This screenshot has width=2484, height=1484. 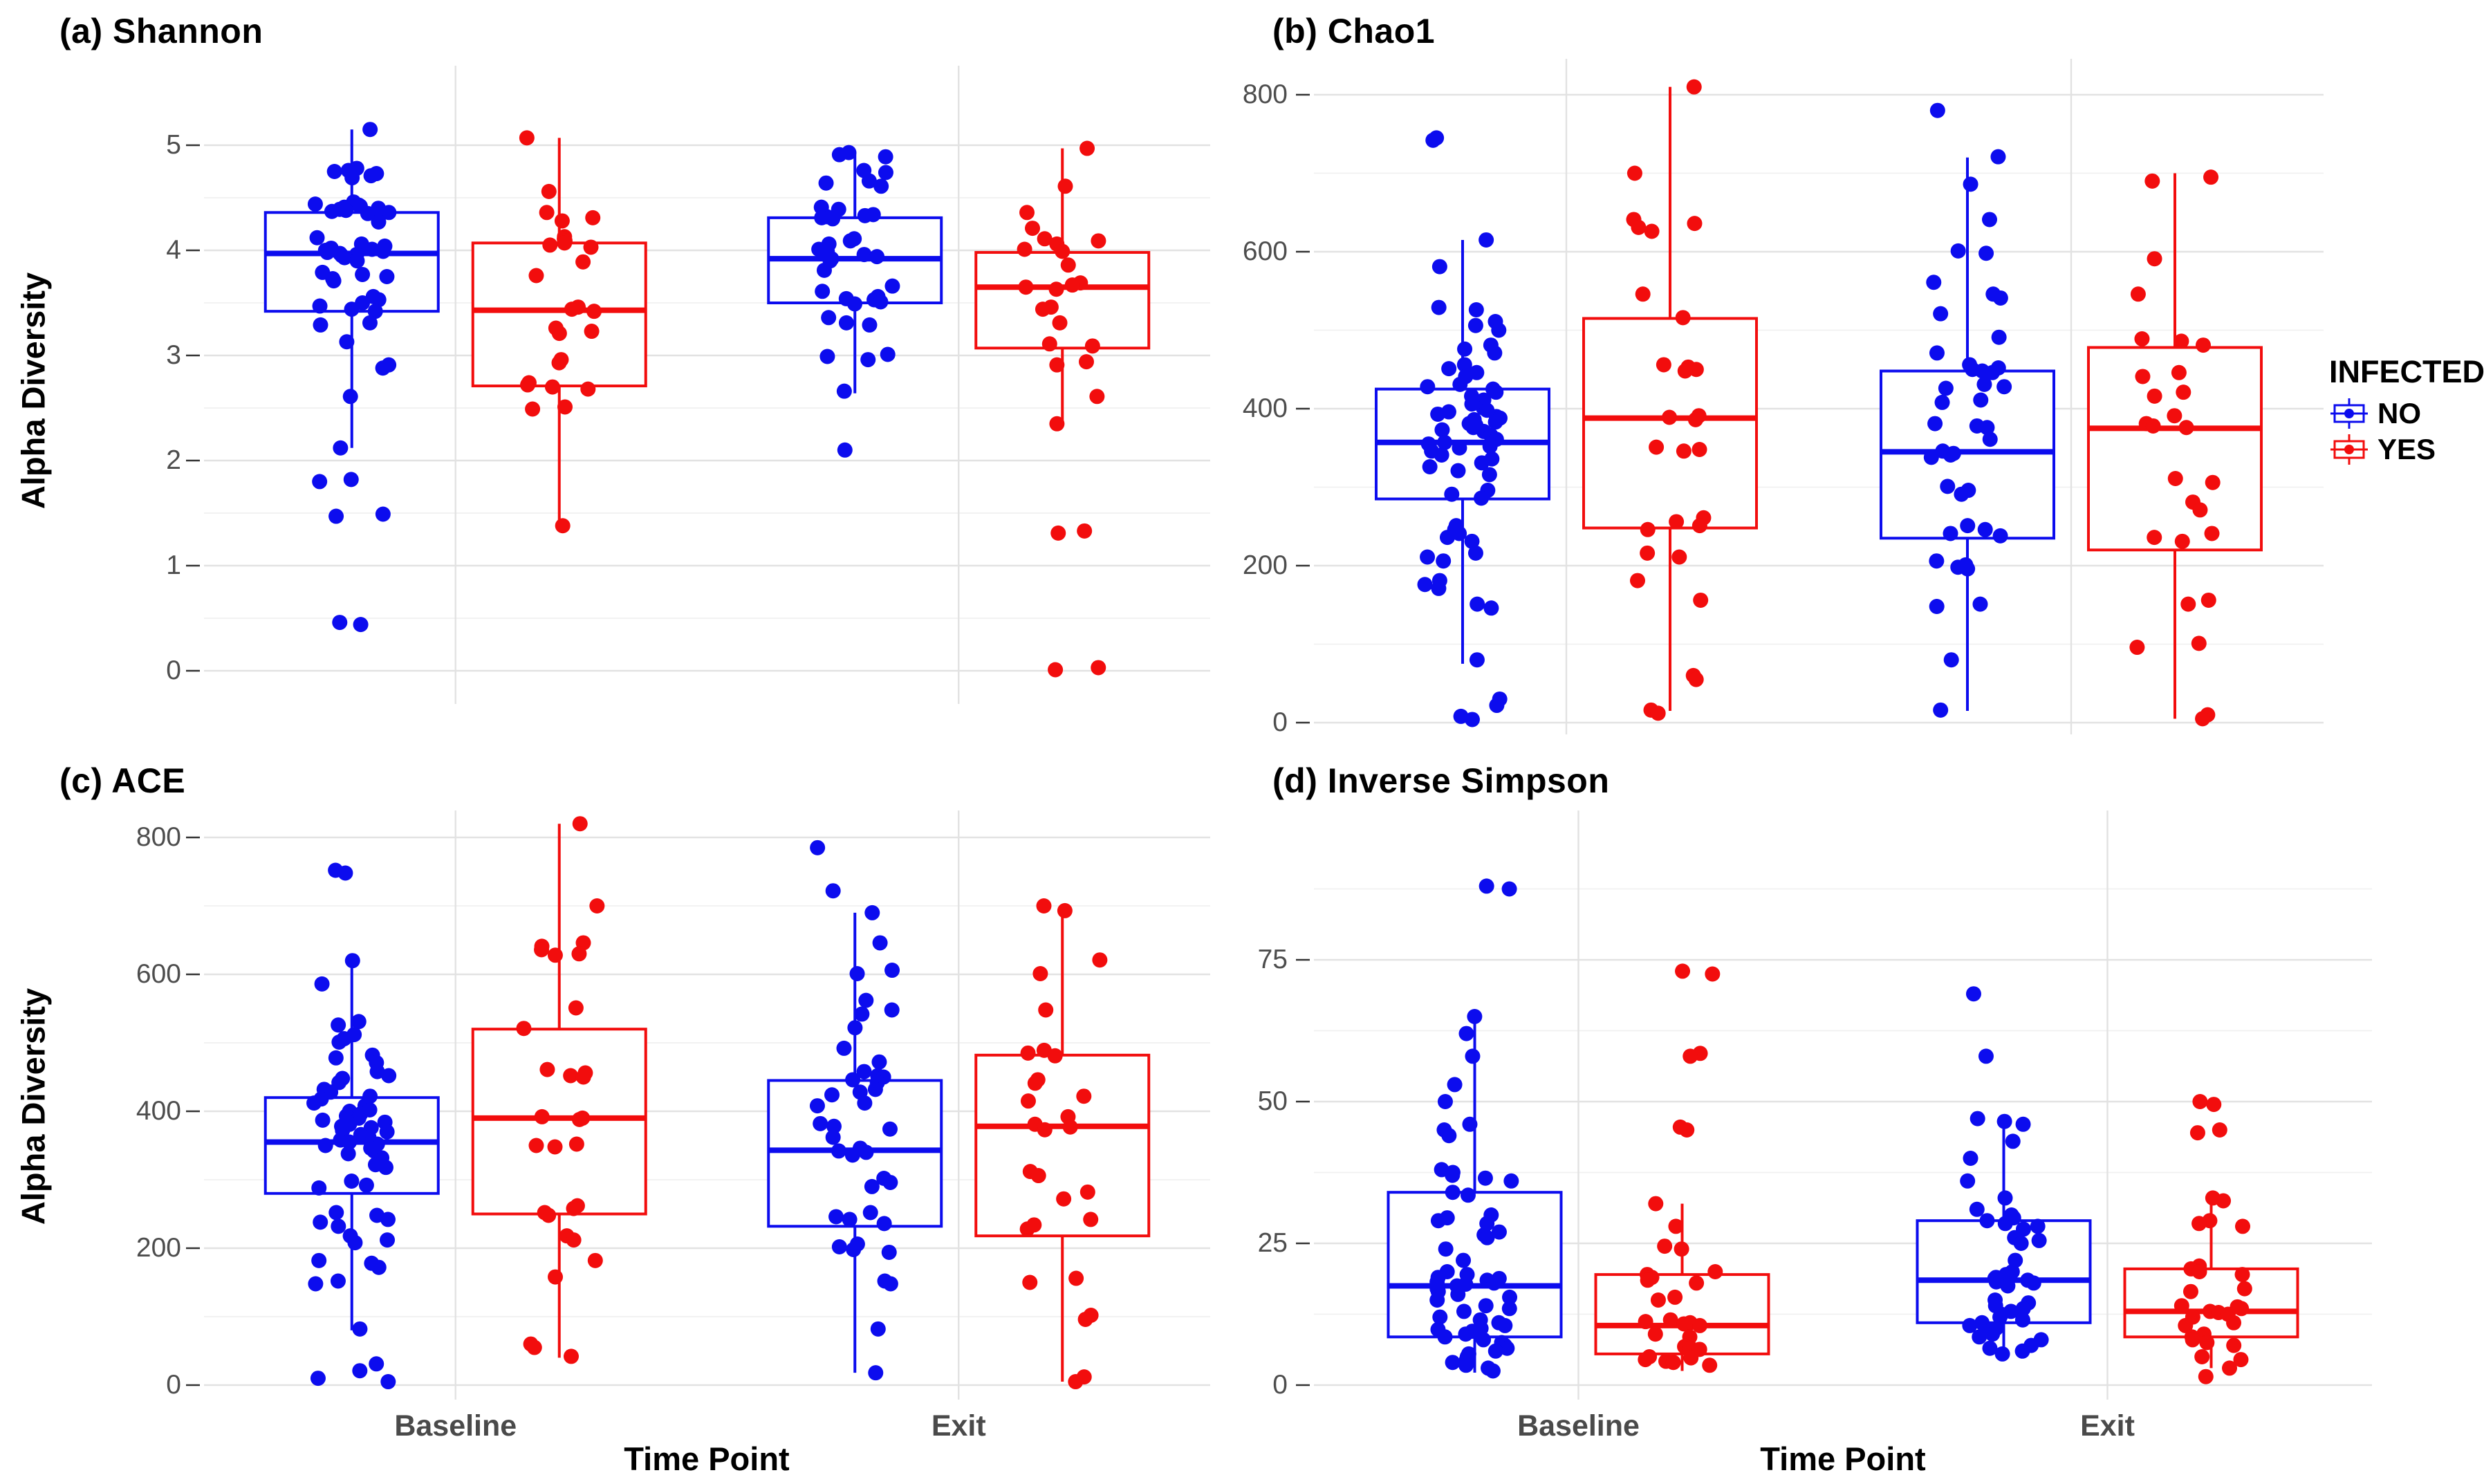 I want to click on y-tick-label: 800, so click(x=1265, y=94).